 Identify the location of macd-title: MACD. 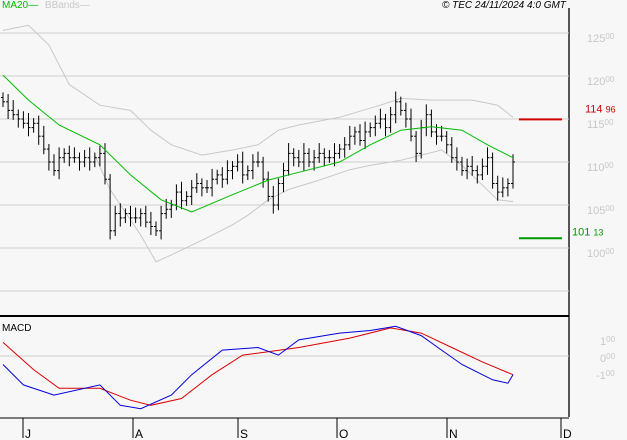
(16, 328).